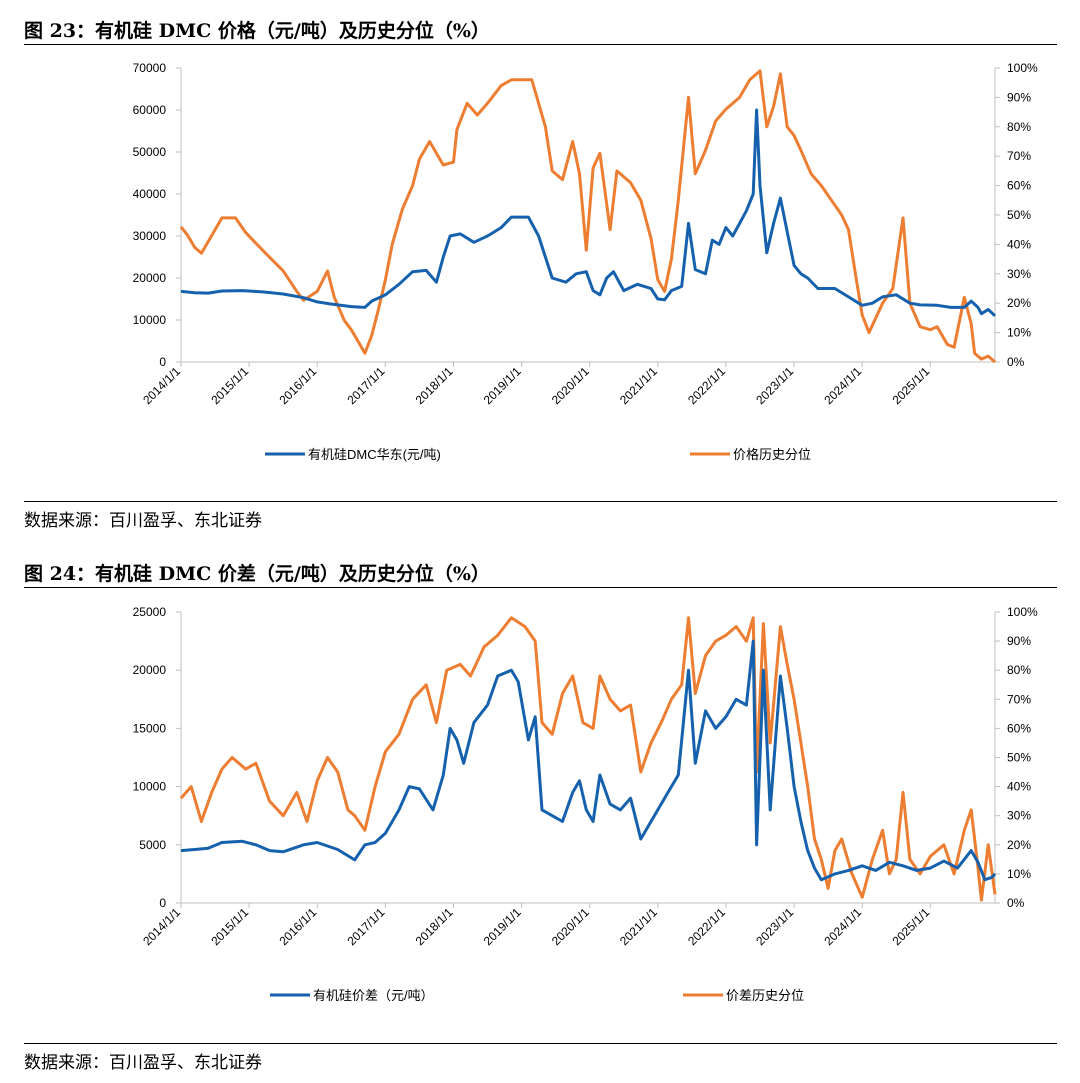 The width and height of the screenshot is (1080, 1083). I want to click on left-tick-label: 30000, so click(150, 236).